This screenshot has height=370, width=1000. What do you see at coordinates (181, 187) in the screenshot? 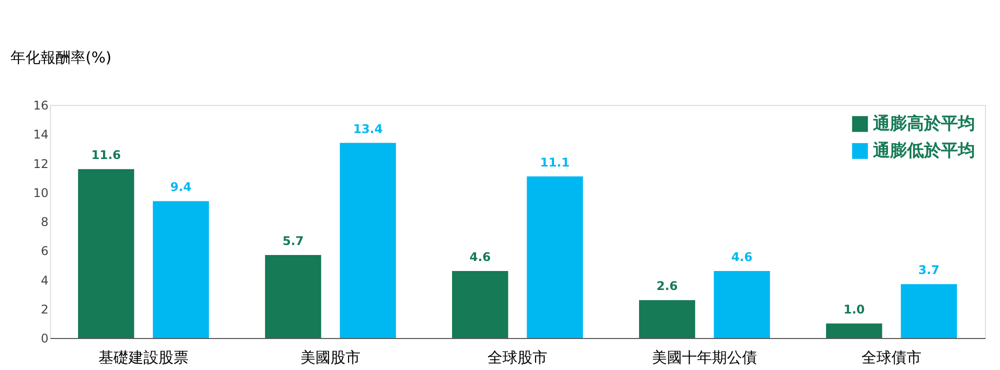
I see `data-label: 9.4` at bounding box center [181, 187].